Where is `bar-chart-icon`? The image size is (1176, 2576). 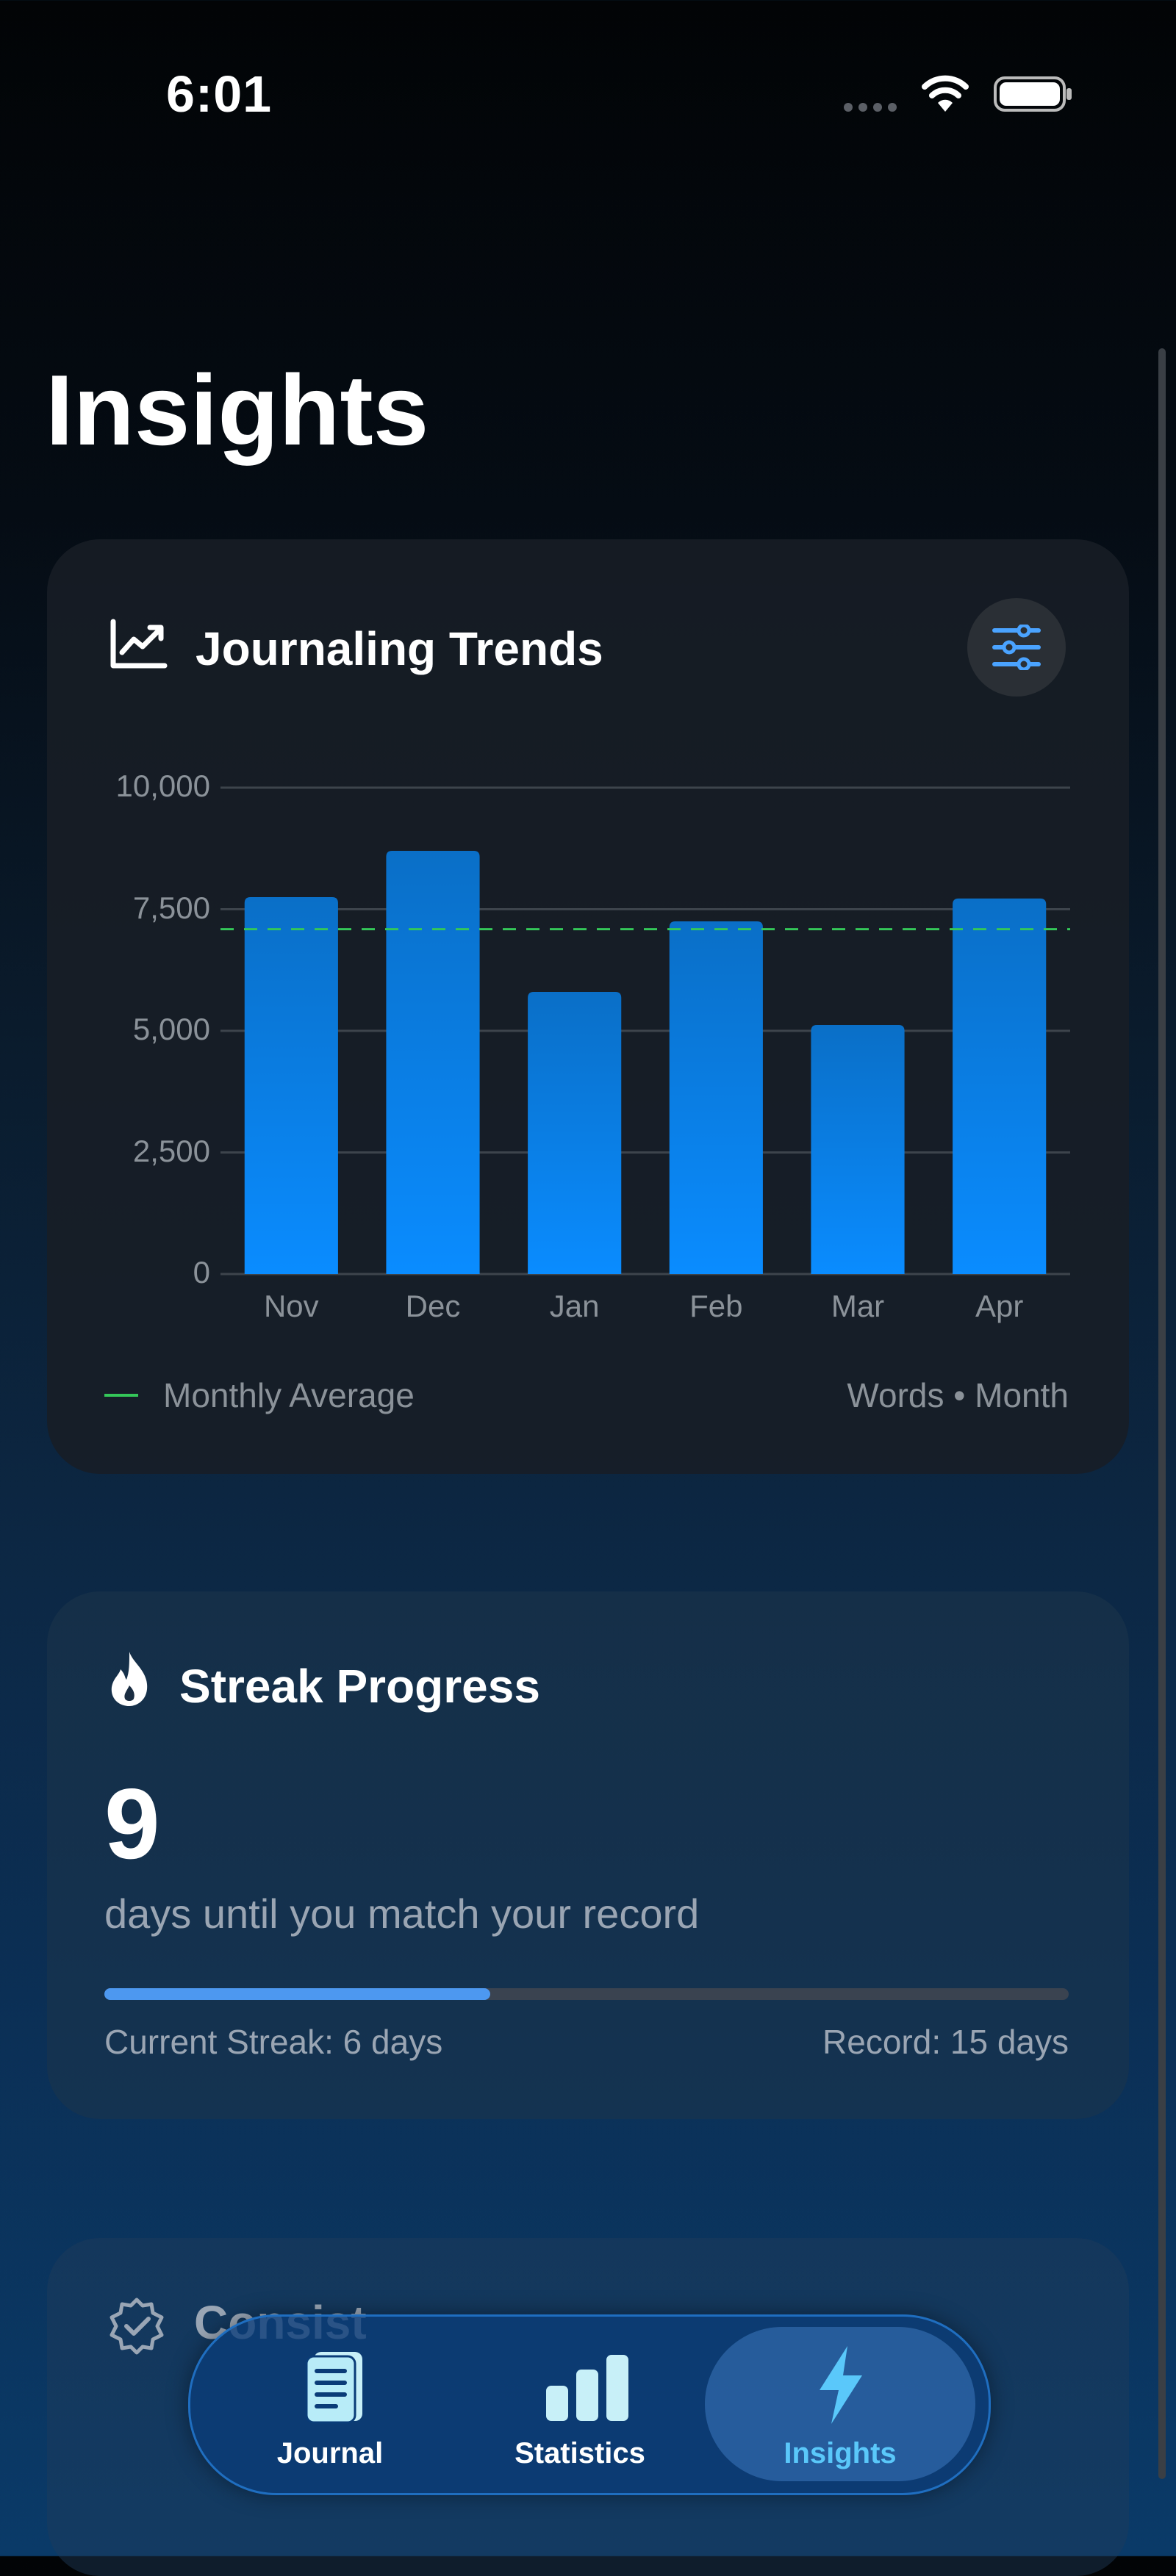 bar-chart-icon is located at coordinates (587, 2388).